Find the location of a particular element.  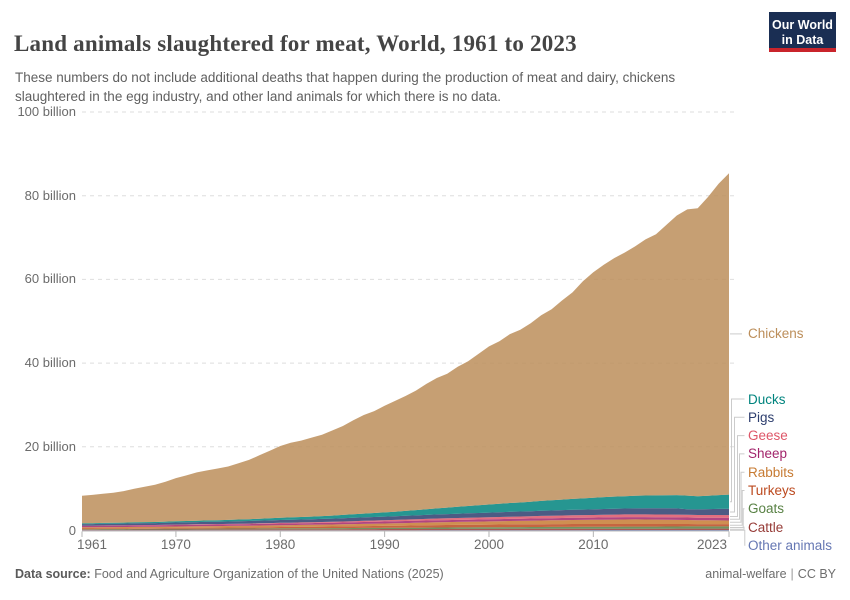

area-rabbits is located at coordinates (405, 524).